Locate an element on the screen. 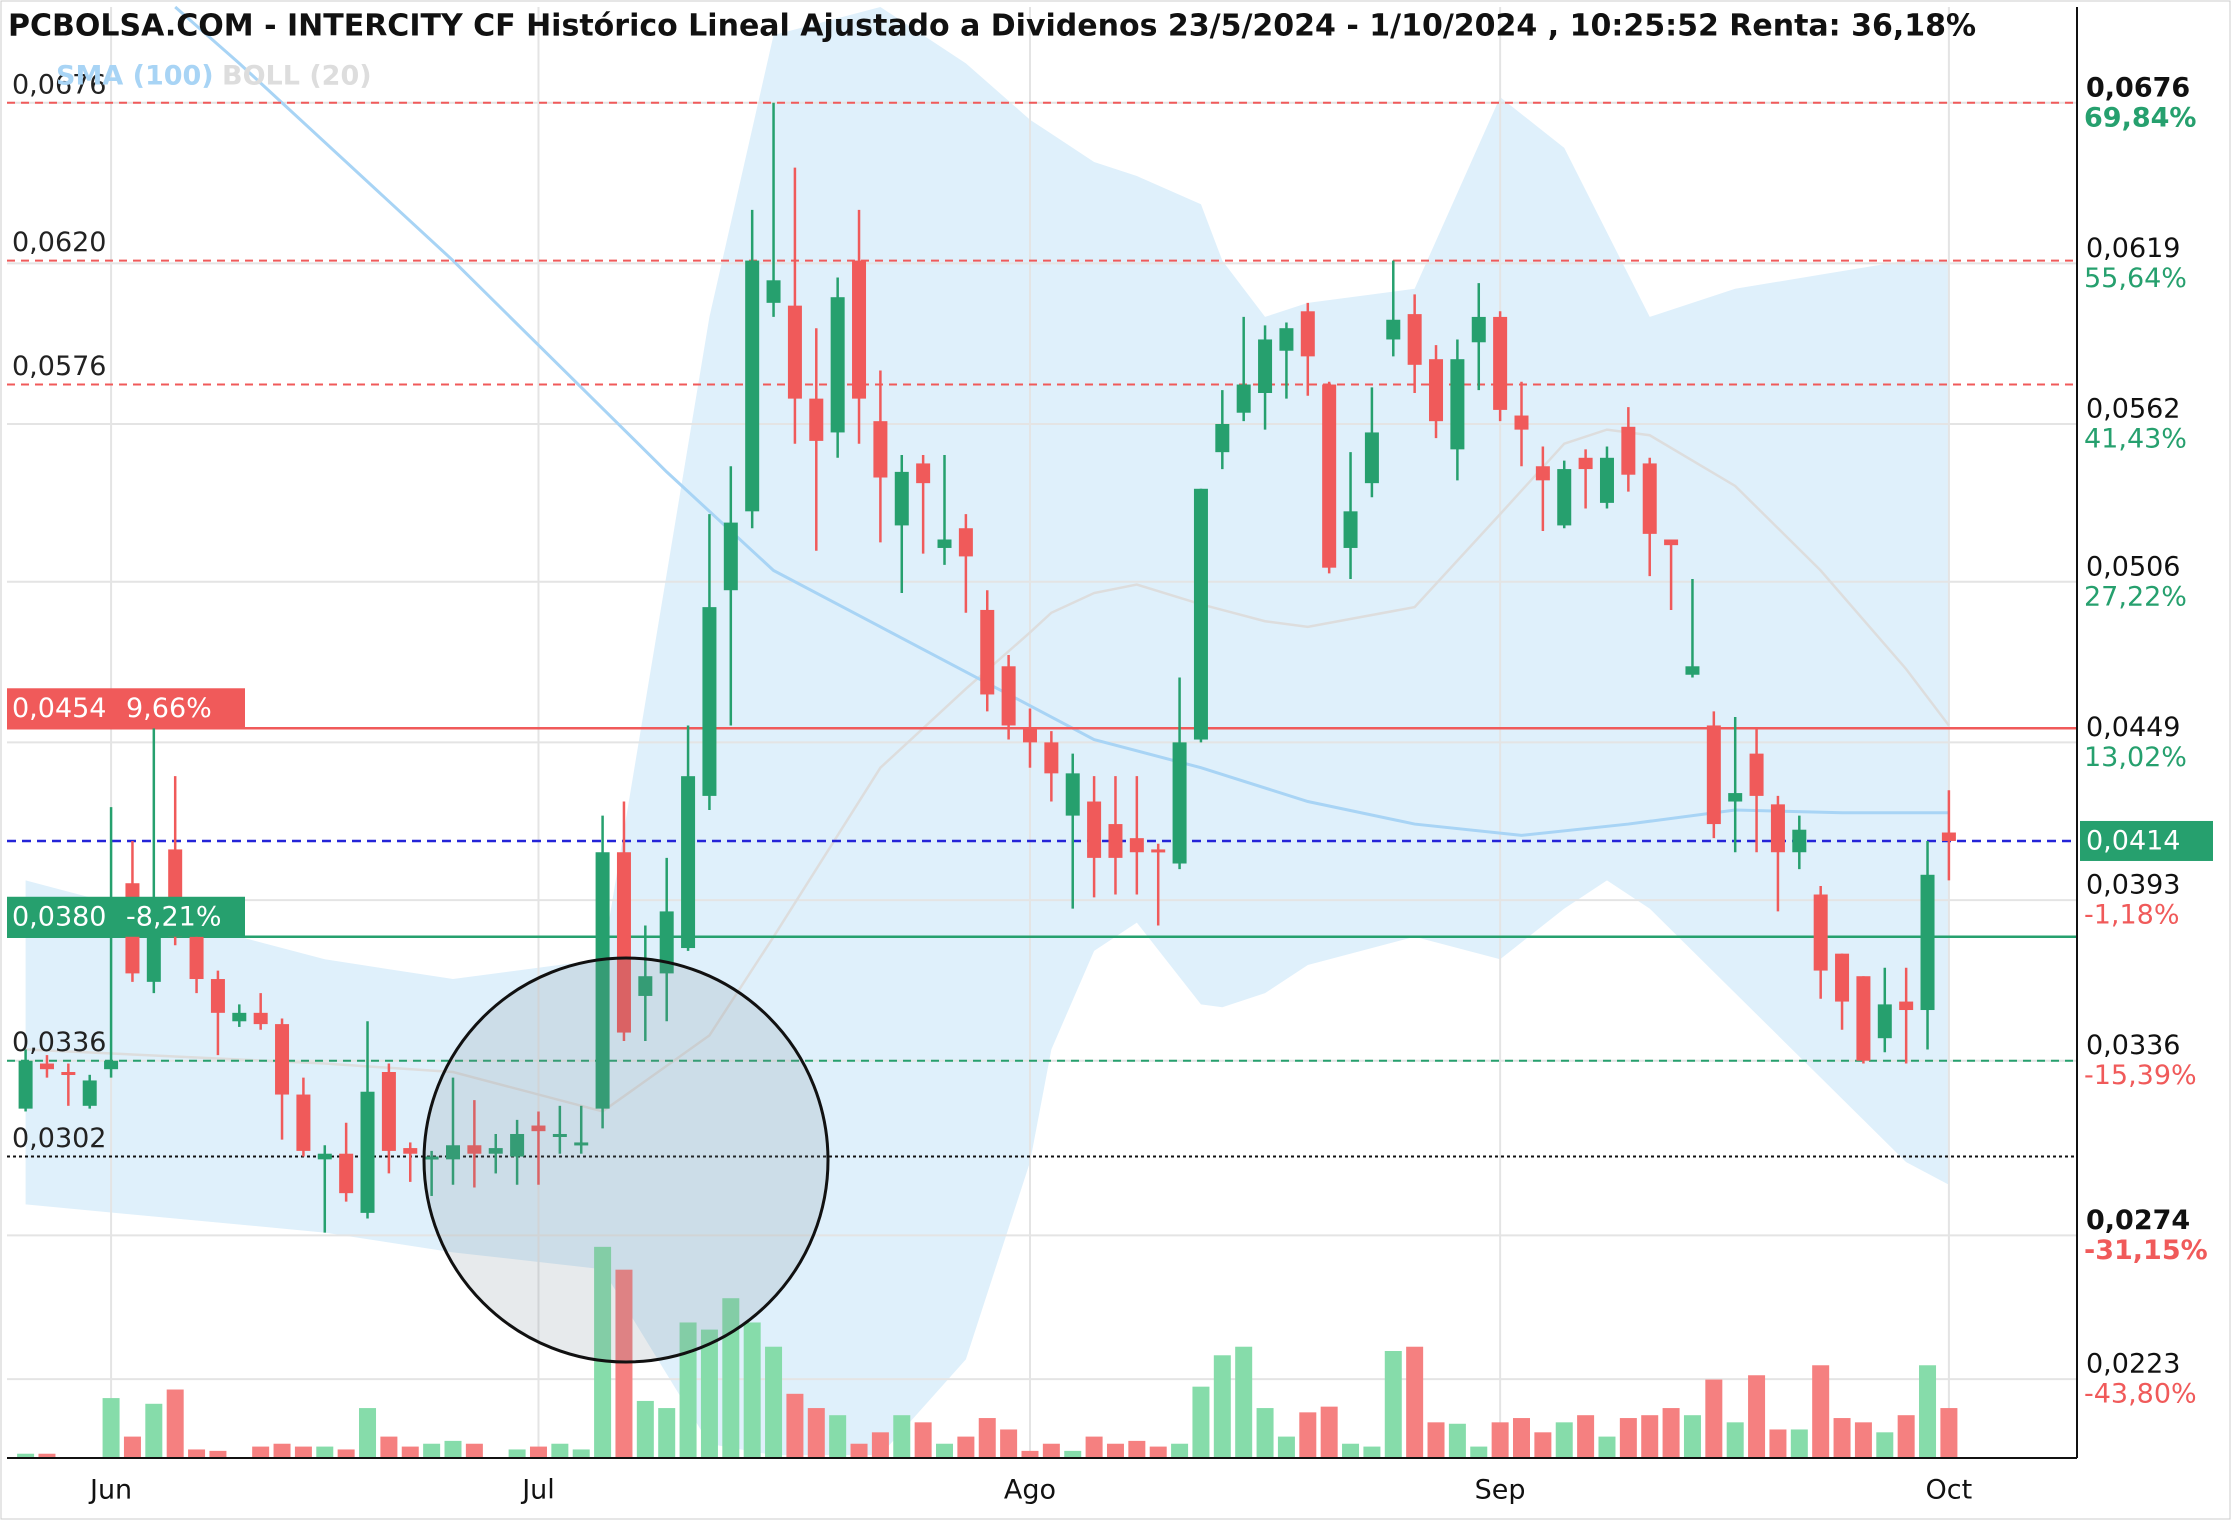 The height and width of the screenshot is (1520, 2231). y-tick-label: 0,0336 is located at coordinates (2133, 1045).